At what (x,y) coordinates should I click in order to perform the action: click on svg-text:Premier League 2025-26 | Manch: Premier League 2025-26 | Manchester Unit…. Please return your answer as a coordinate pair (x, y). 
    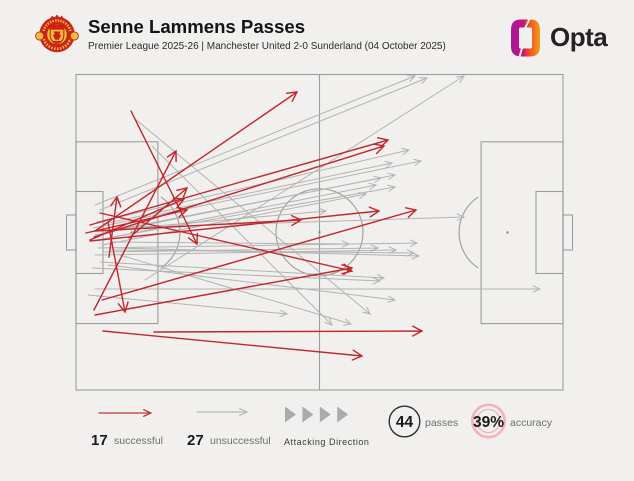
    Looking at the image, I should click on (267, 46).